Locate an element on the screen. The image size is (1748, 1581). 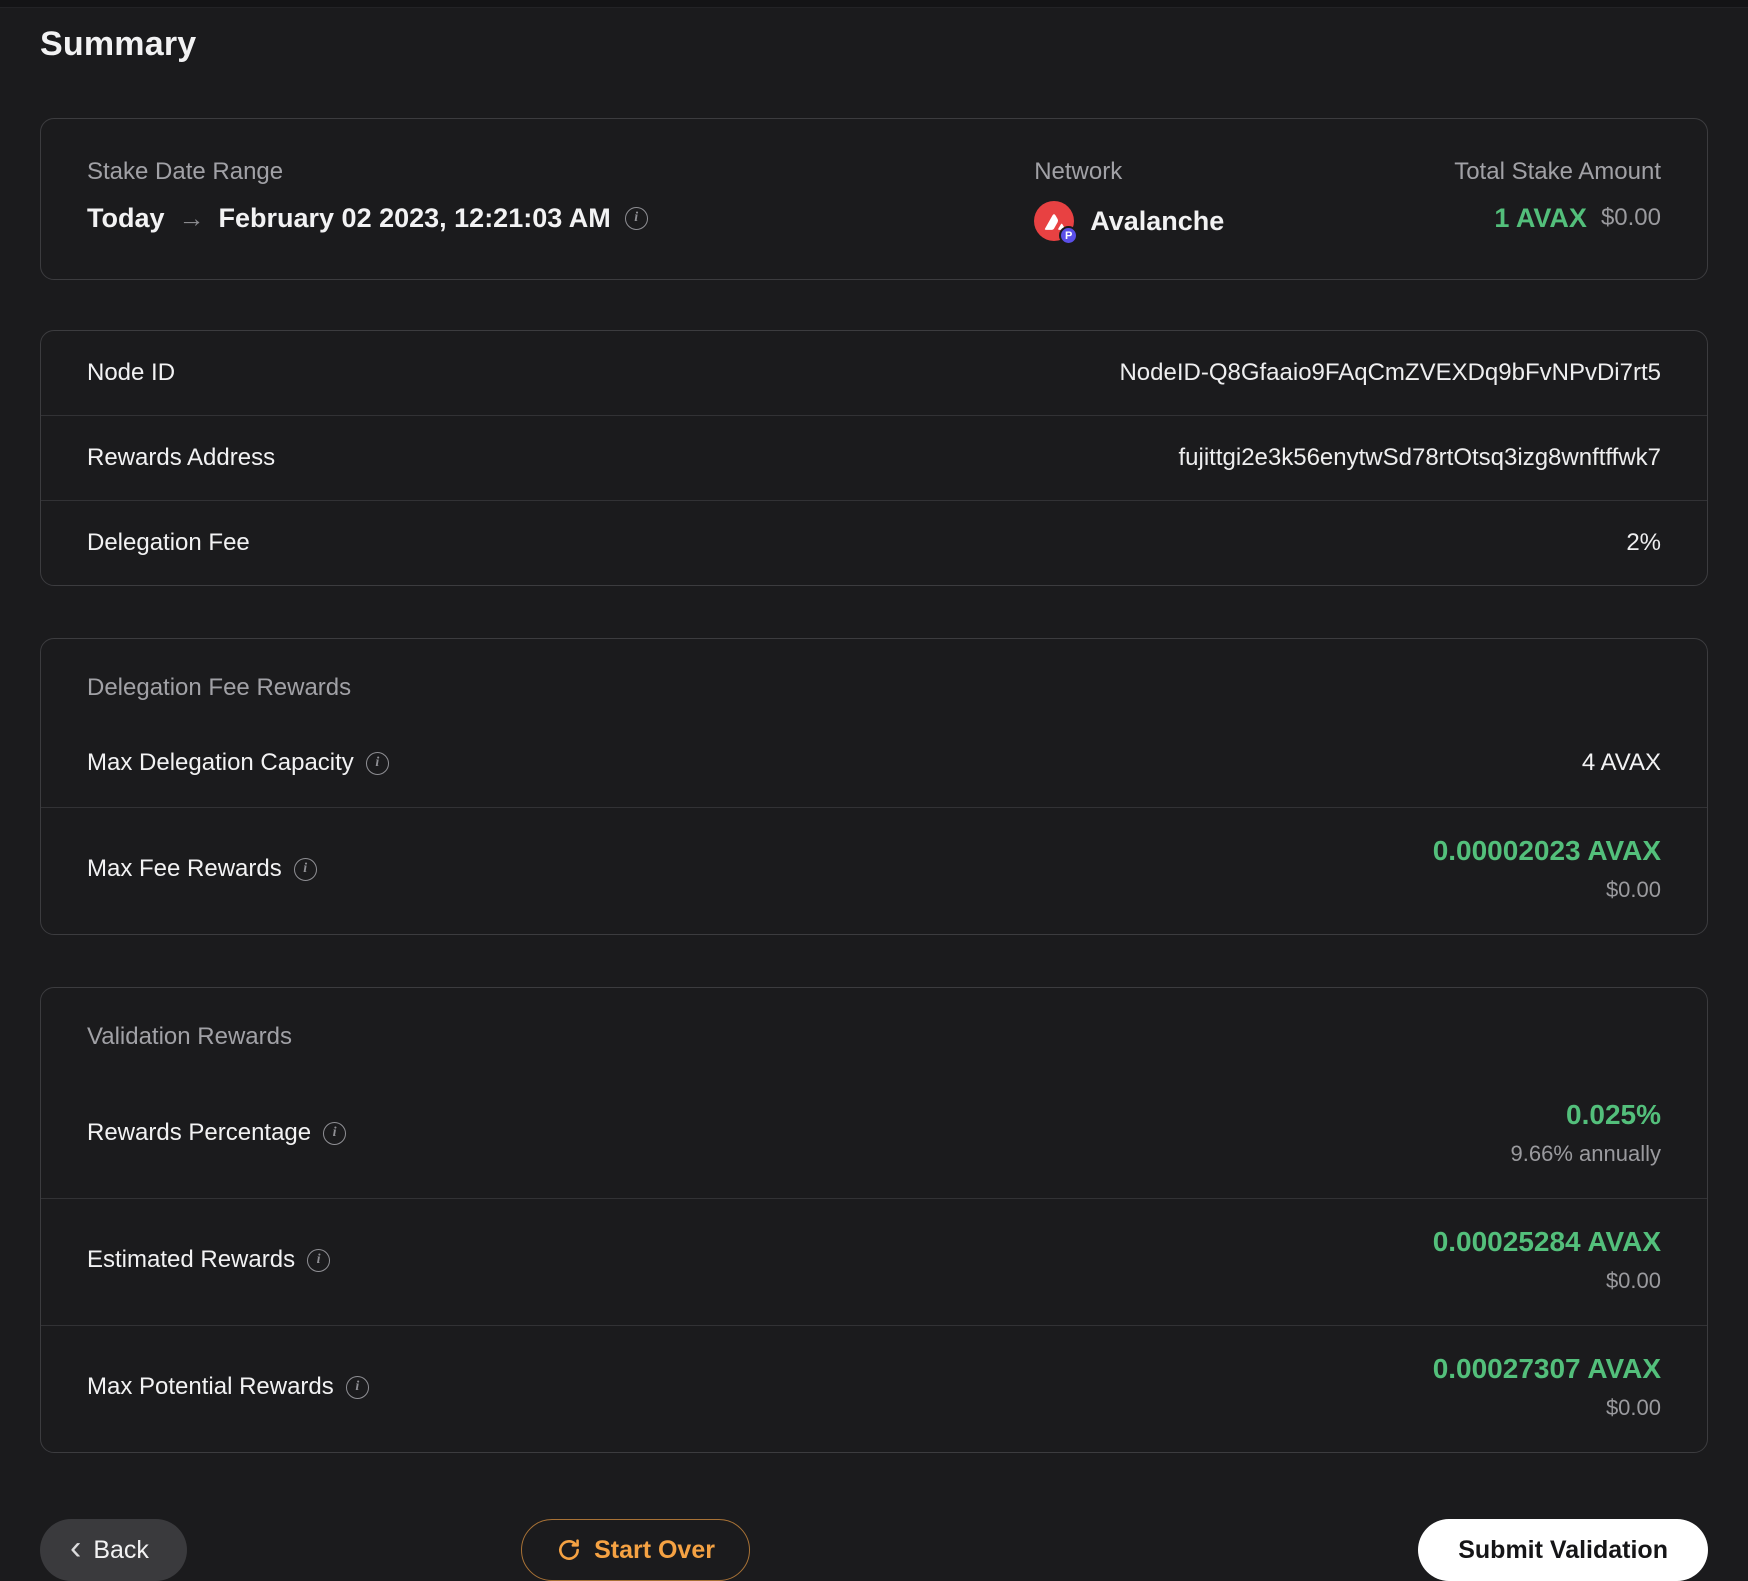
table-row: Delegation Fee 2% is located at coordinates (874, 542).